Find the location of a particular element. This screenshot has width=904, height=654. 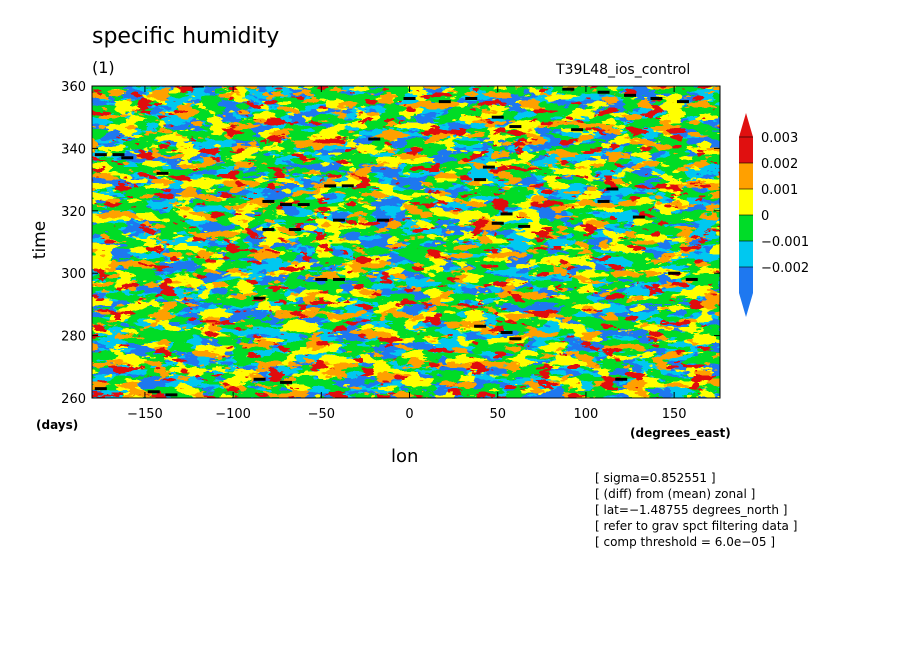

colorbar-top-triangle is located at coordinates (746, 125).